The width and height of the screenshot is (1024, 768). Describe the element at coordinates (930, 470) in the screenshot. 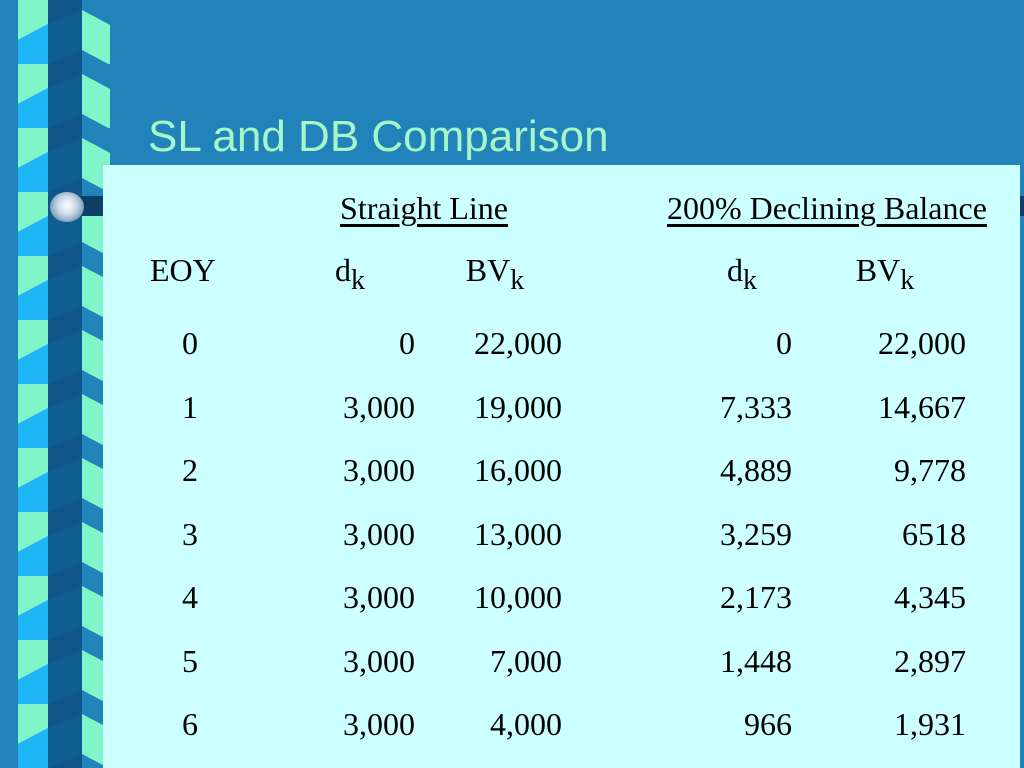

I see `table-cell: 9,778` at that location.